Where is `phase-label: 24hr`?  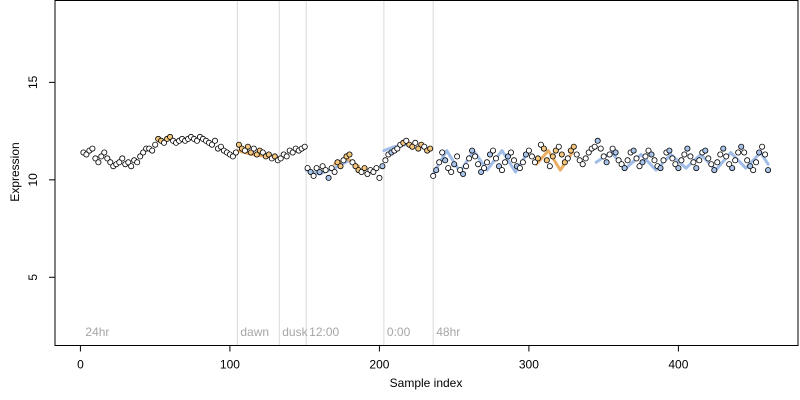 phase-label: 24hr is located at coordinates (97, 332).